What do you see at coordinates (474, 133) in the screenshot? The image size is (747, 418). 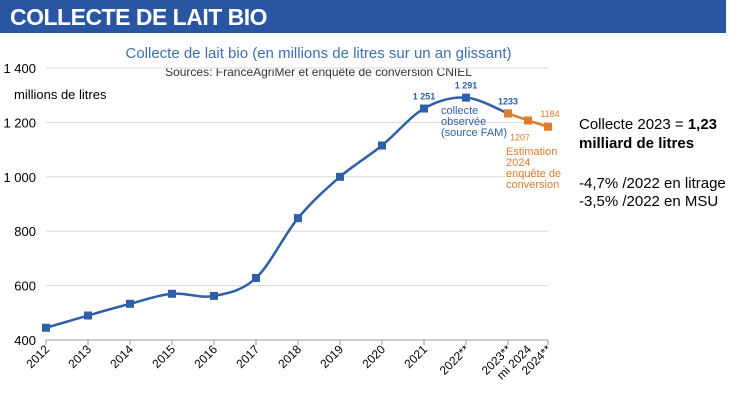 I see `annotation-observed: (source FAM)` at bounding box center [474, 133].